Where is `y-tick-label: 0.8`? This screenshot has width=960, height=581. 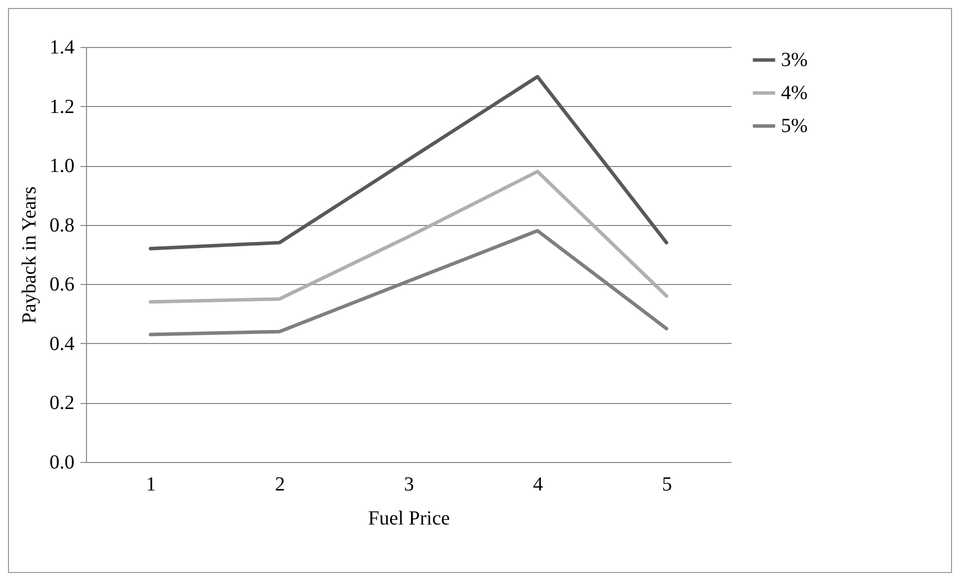
y-tick-label: 0.8 is located at coordinates (62, 225).